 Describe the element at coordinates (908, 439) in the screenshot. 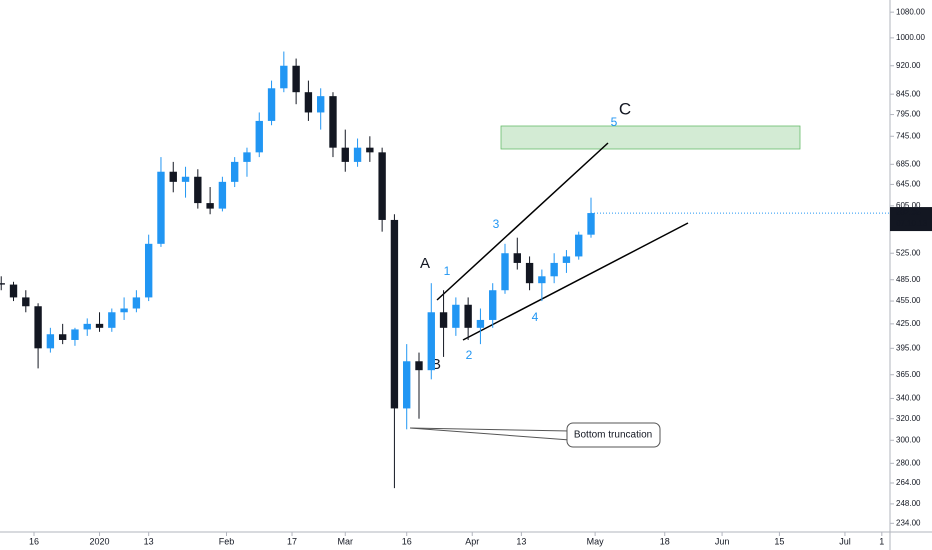

I see `y-tick-label: 300.00` at that location.